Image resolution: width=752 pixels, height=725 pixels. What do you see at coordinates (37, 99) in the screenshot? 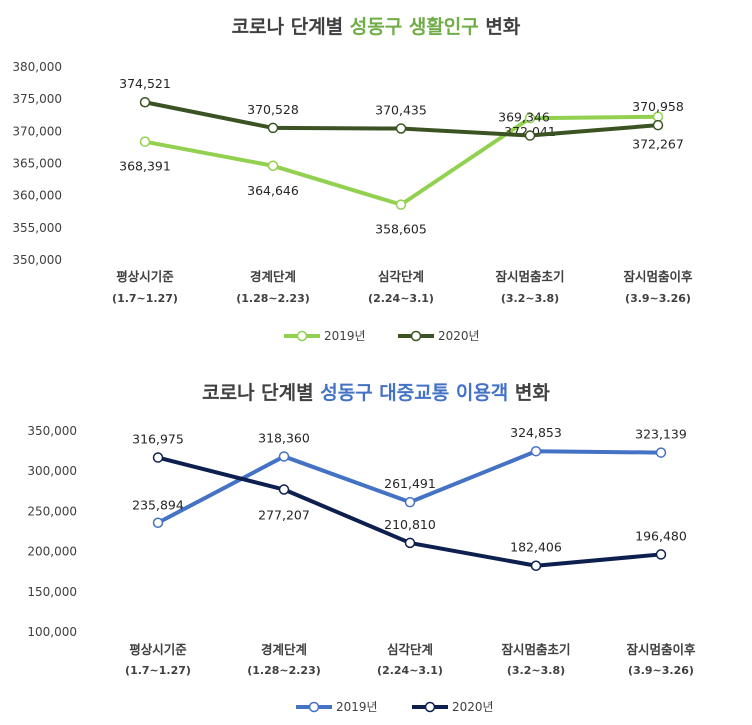
I see `y-tick-label: 375,000` at bounding box center [37, 99].